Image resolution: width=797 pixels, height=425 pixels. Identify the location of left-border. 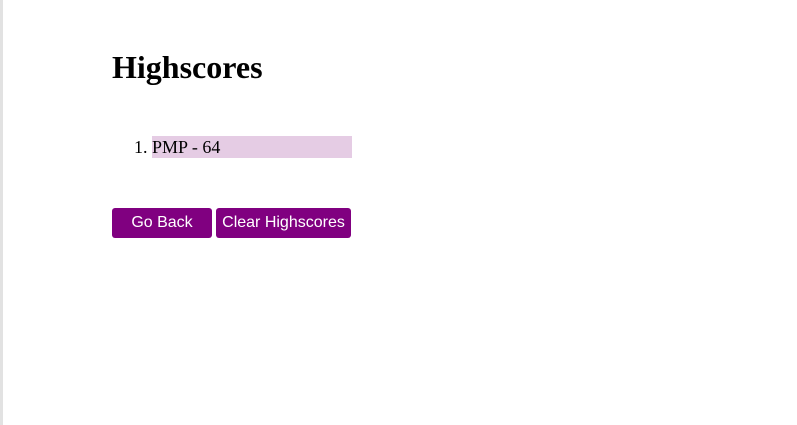
(1, 212).